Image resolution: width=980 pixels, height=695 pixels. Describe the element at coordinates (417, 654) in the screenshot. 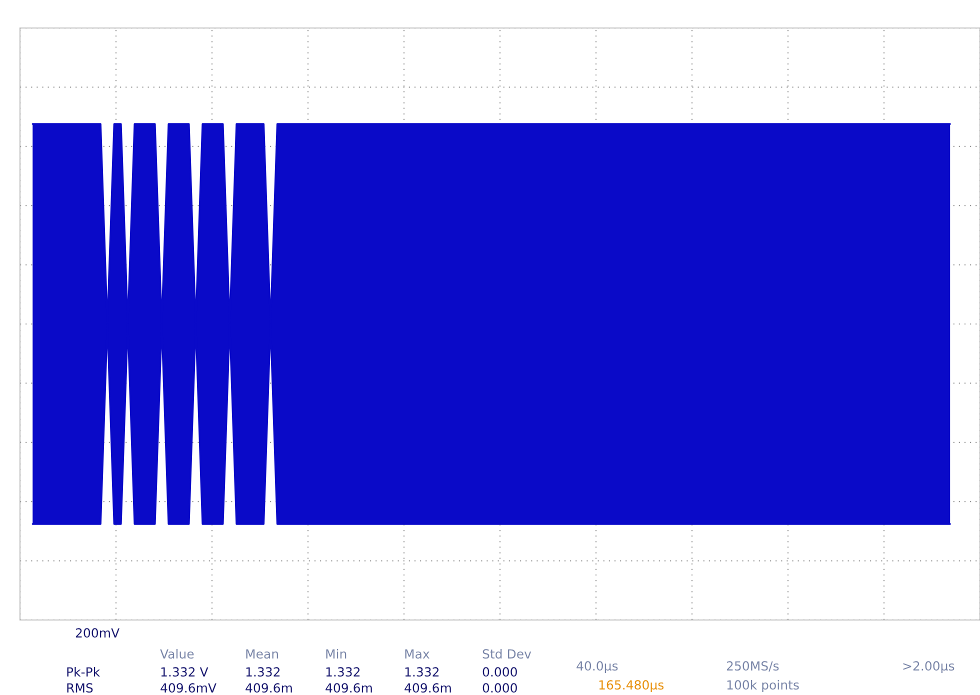

I see `text: Max` at that location.